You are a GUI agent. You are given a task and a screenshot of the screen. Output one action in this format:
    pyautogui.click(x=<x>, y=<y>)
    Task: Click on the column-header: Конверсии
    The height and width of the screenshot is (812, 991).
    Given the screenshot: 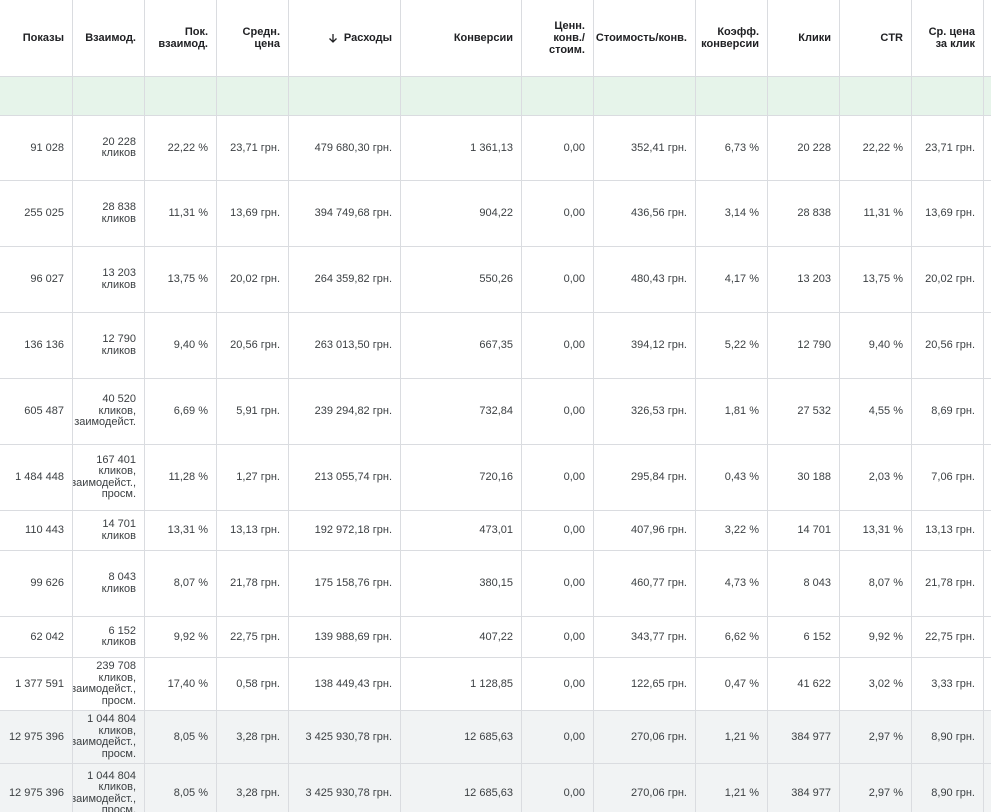 What is the action you would take?
    pyautogui.click(x=461, y=38)
    